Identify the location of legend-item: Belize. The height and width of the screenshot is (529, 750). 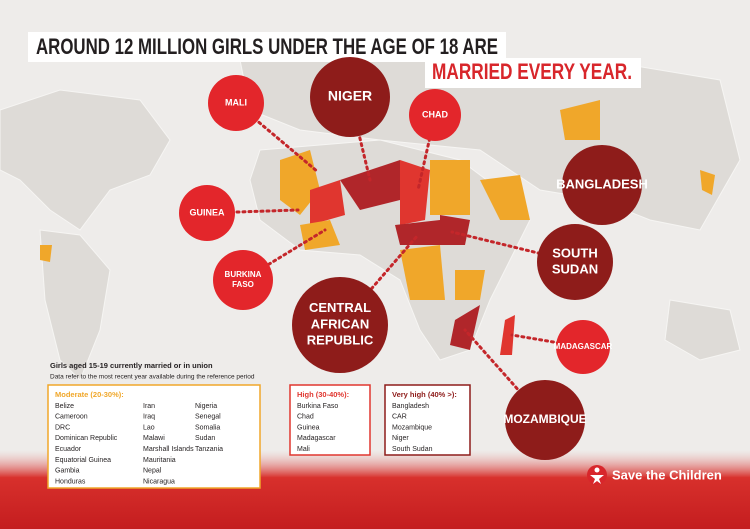
(64, 406).